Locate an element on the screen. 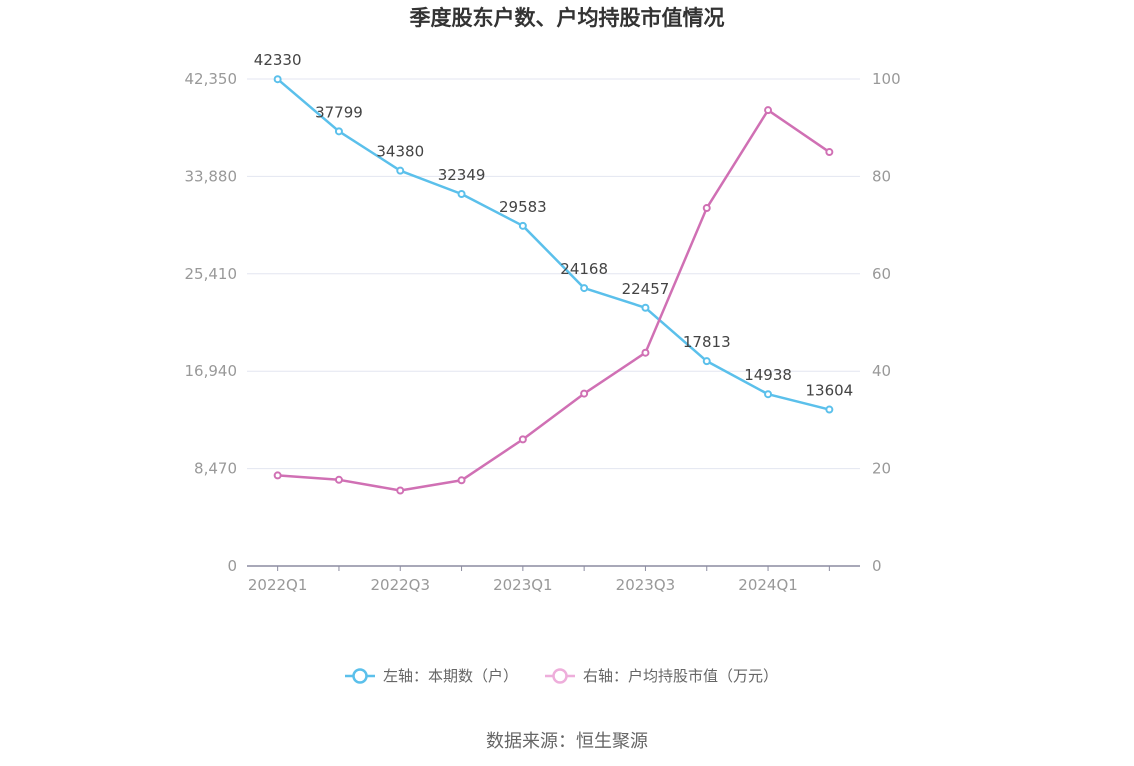 The image size is (1134, 766). left-tick-label: 8,470 is located at coordinates (215, 469).